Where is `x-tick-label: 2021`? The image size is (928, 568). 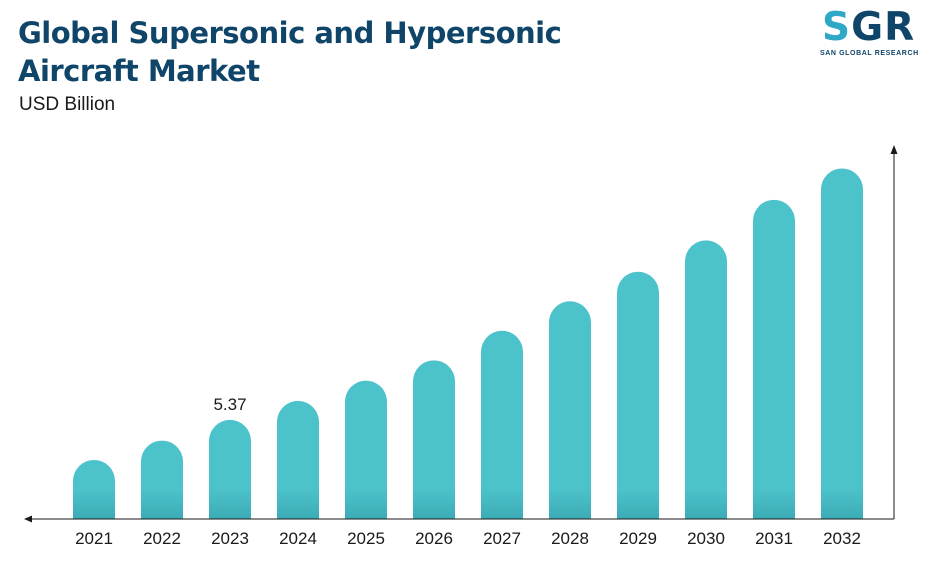
x-tick-label: 2021 is located at coordinates (94, 538).